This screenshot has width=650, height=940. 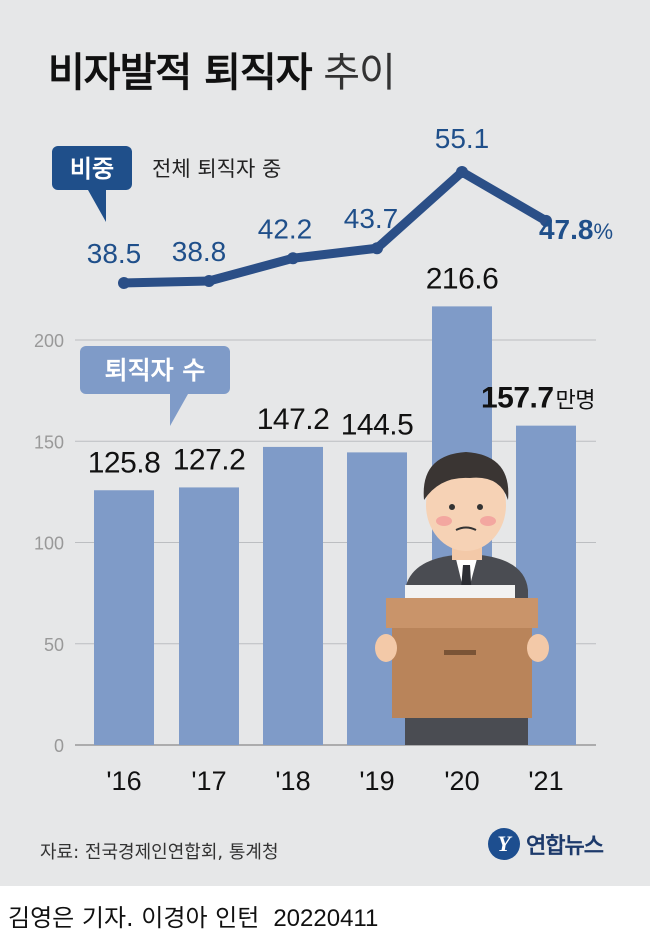 What do you see at coordinates (504, 844) in the screenshot?
I see `yonhap-logo-mark: Y` at bounding box center [504, 844].